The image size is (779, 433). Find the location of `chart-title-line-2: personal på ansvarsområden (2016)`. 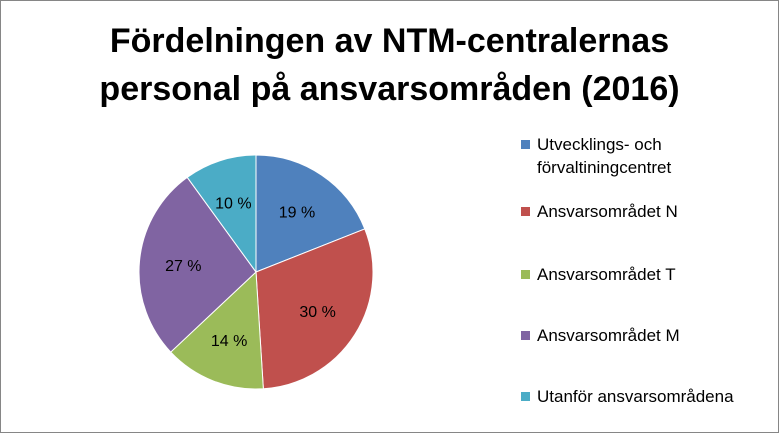

chart-title-line-2: personal på ansvarsområden (2016) is located at coordinates (389, 89).